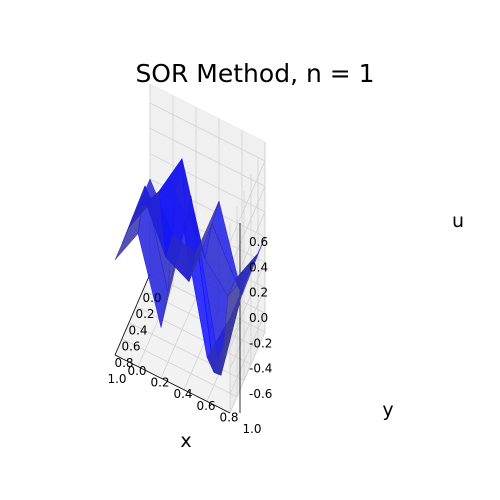 Image resolution: width=500 pixels, height=500 pixels. I want to click on z-tick-label: 0.2, so click(258, 293).